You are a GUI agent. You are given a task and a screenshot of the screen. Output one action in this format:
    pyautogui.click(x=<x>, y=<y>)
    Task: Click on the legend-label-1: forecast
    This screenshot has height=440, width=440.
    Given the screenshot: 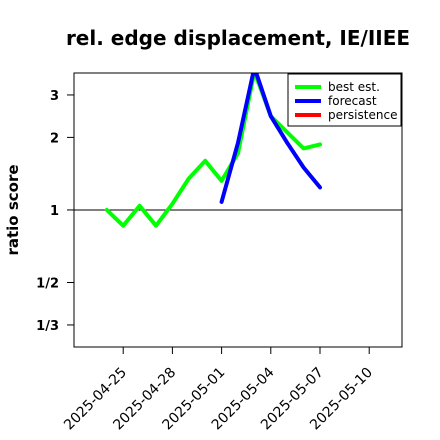 What is the action you would take?
    pyautogui.click(x=352, y=101)
    